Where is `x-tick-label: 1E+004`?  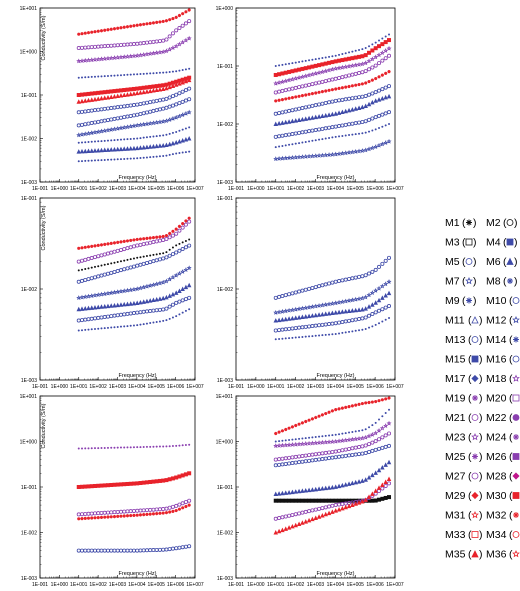 x-tick-label: 1E+004 is located at coordinates (137, 387).